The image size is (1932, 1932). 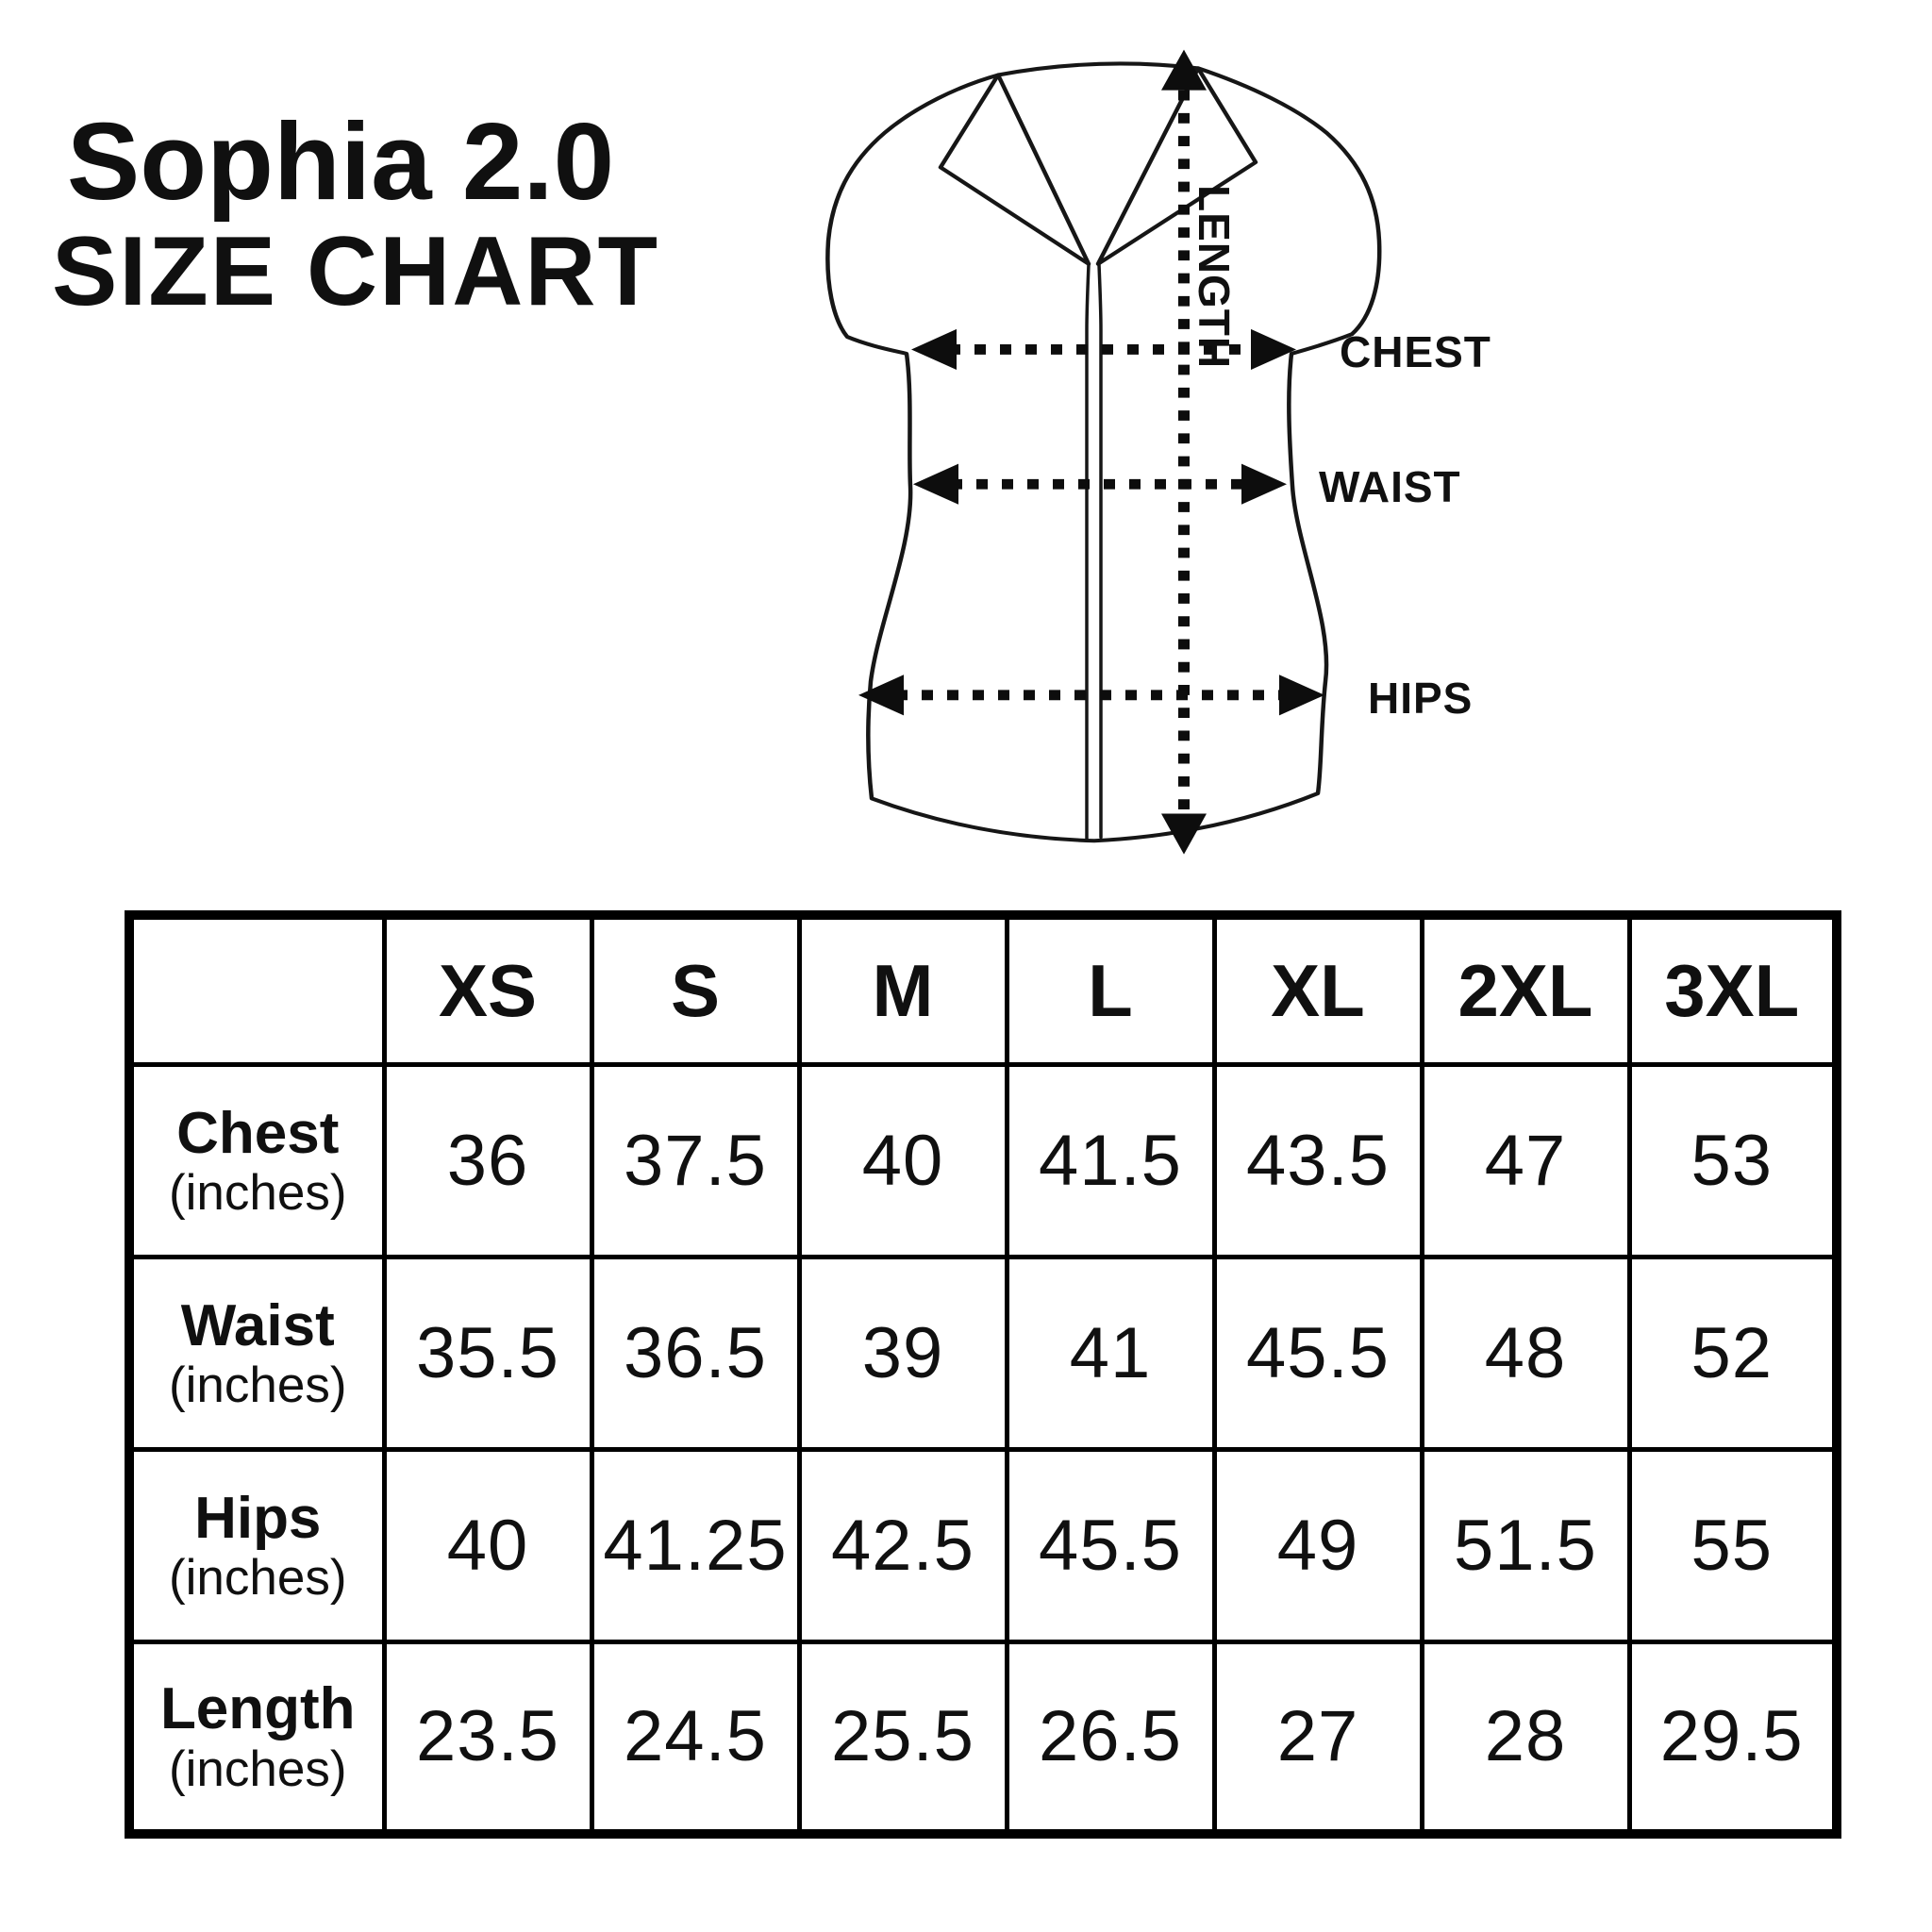 I want to click on hips-value-2xl: 51.5, so click(x=1525, y=1545).